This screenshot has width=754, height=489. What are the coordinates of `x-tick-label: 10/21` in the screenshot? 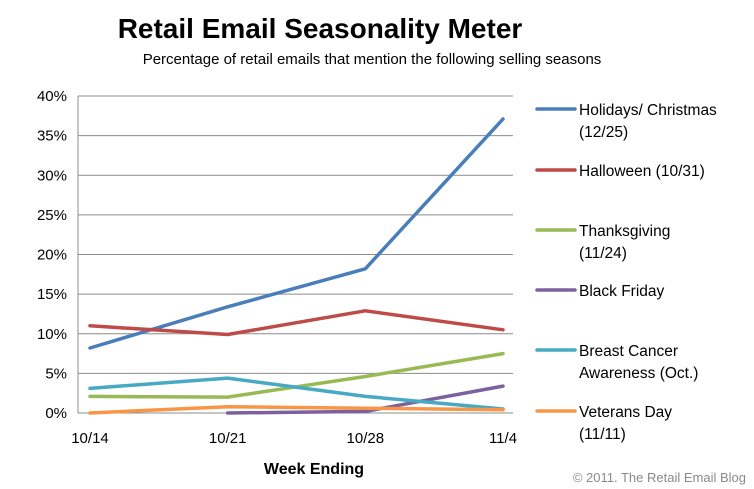 It's located at (228, 438).